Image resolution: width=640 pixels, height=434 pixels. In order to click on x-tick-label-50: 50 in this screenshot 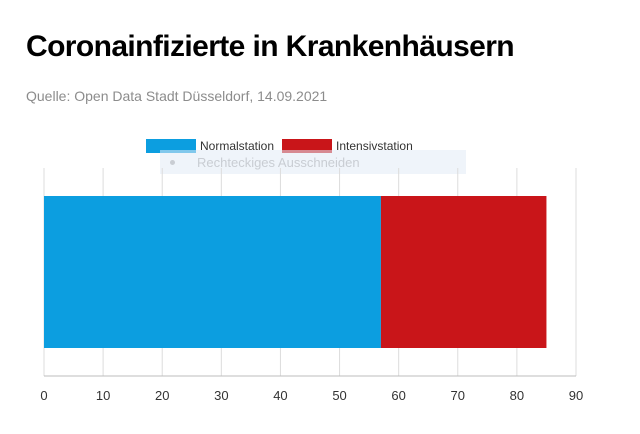, I will do `click(339, 395)`.